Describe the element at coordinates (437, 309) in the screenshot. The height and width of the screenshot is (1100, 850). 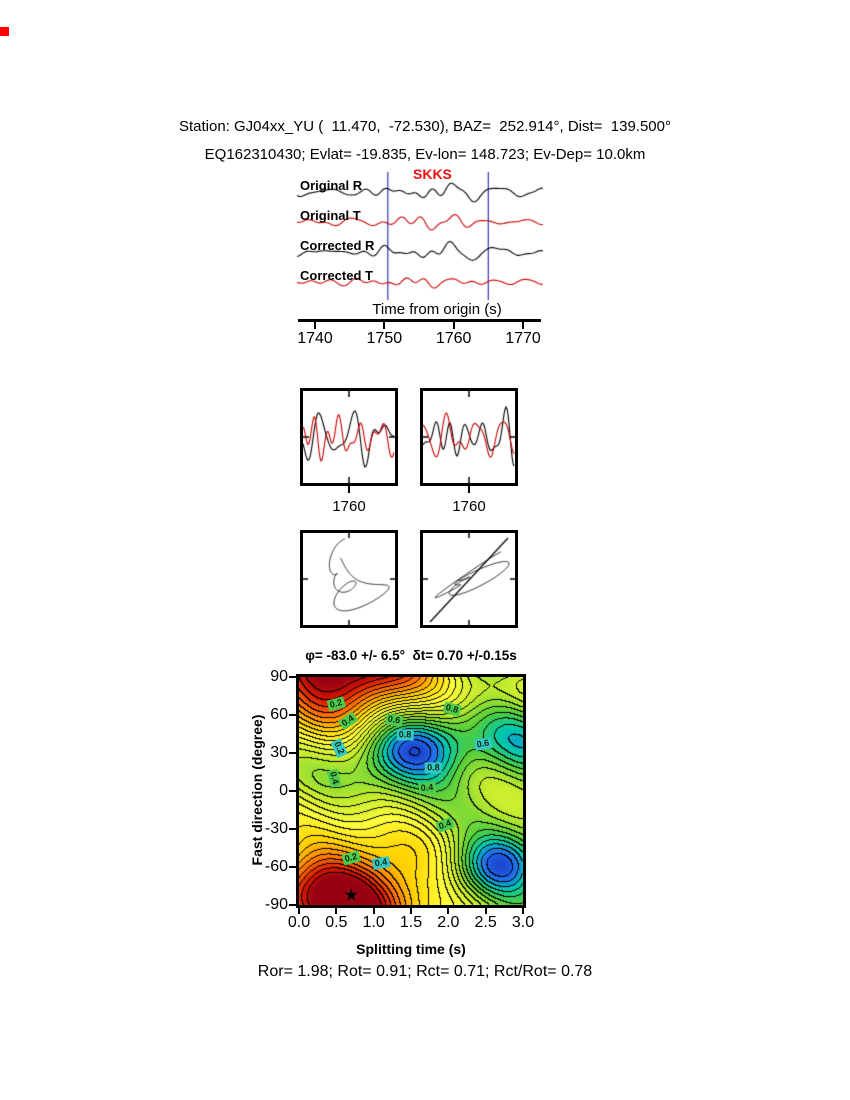
I see `time-axis-label: Time from origin (s)` at that location.